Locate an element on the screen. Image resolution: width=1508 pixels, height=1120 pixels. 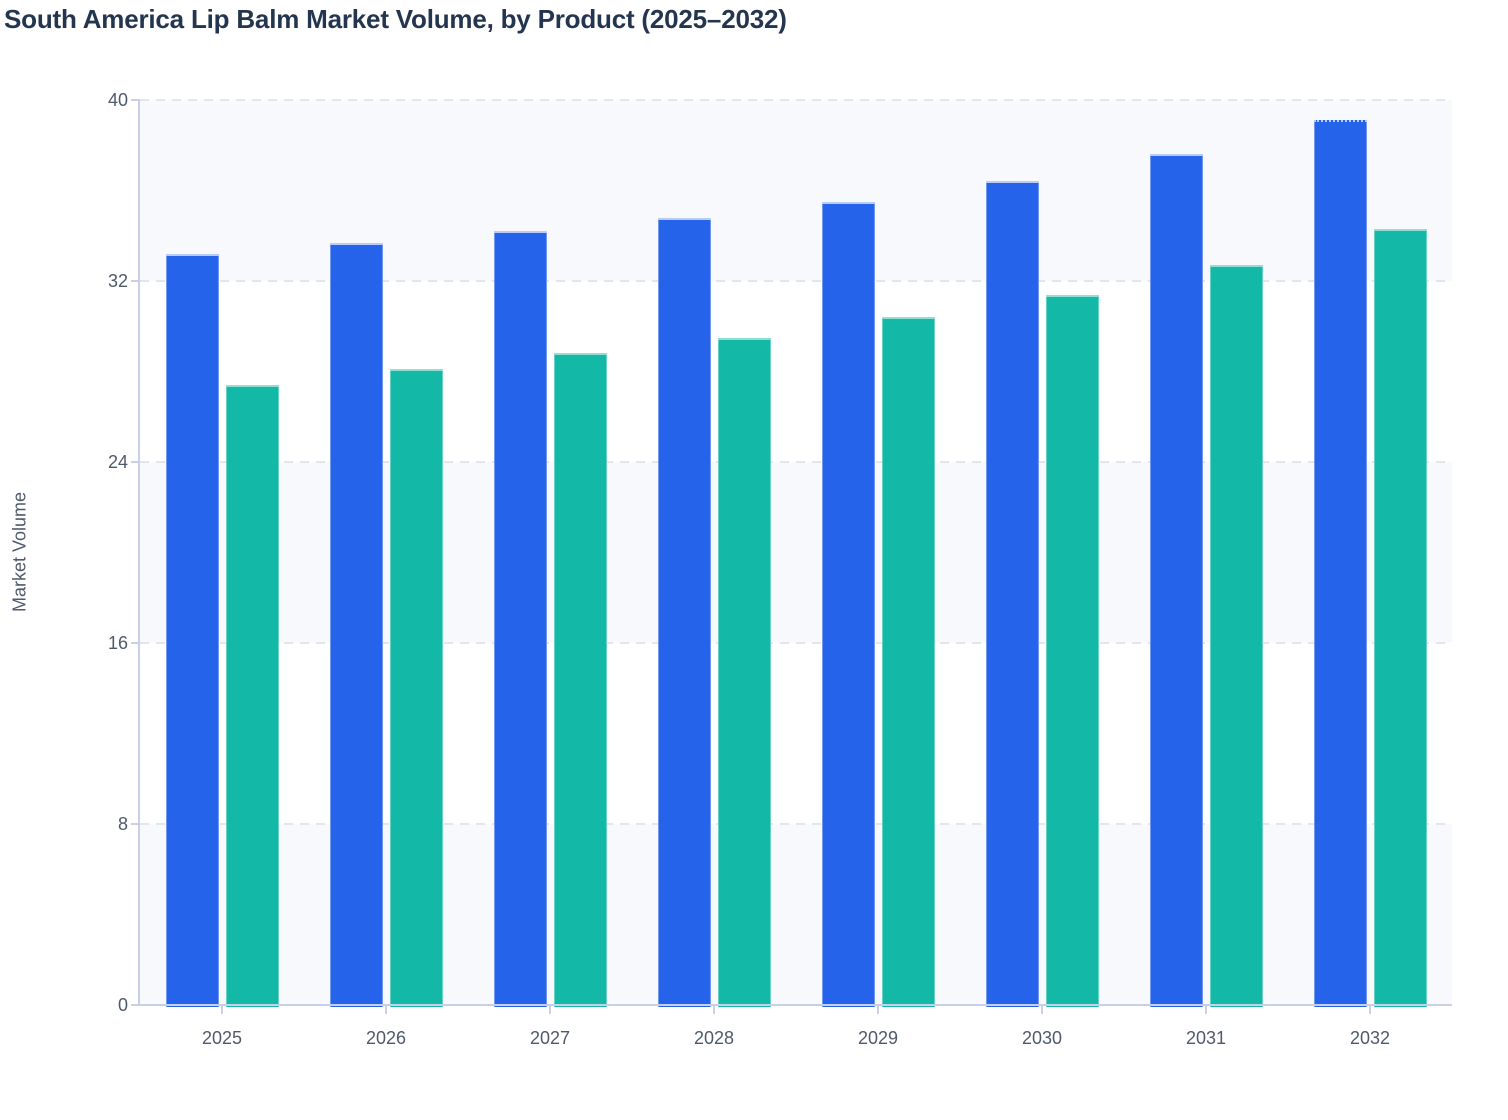
y-tick-label: 16 is located at coordinates (117, 643).